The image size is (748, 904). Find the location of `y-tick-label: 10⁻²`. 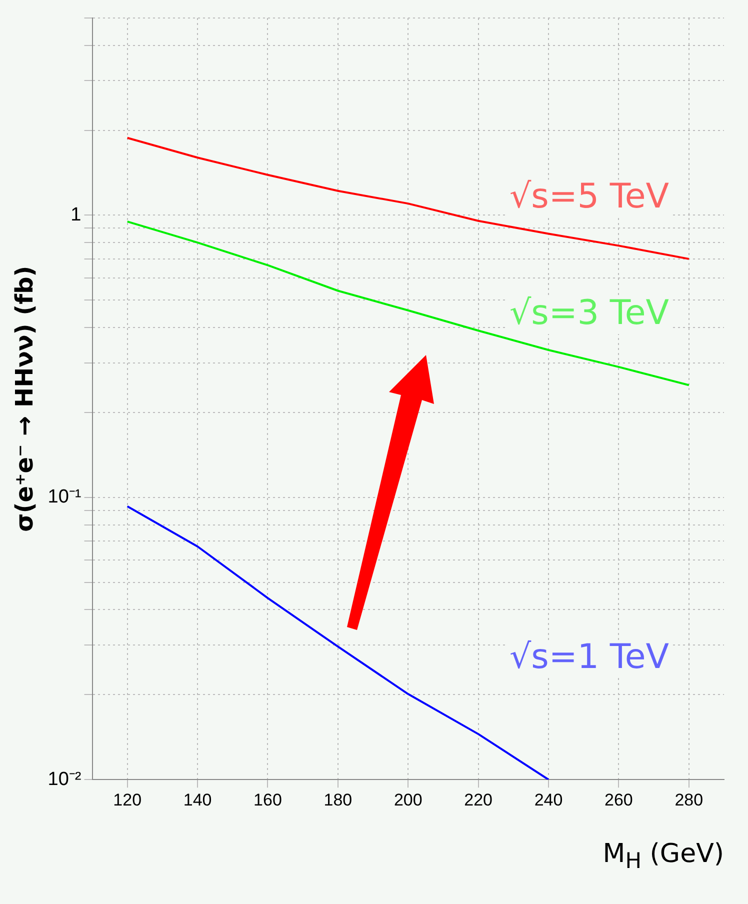

y-tick-label: 10⁻² is located at coordinates (65, 779).